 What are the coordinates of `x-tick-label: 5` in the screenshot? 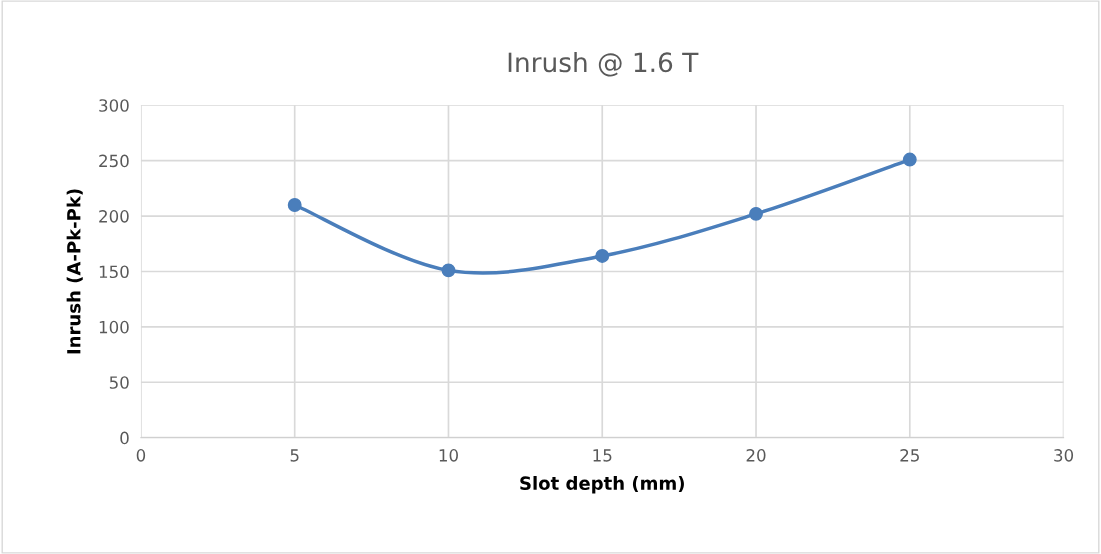 It's located at (294, 455).